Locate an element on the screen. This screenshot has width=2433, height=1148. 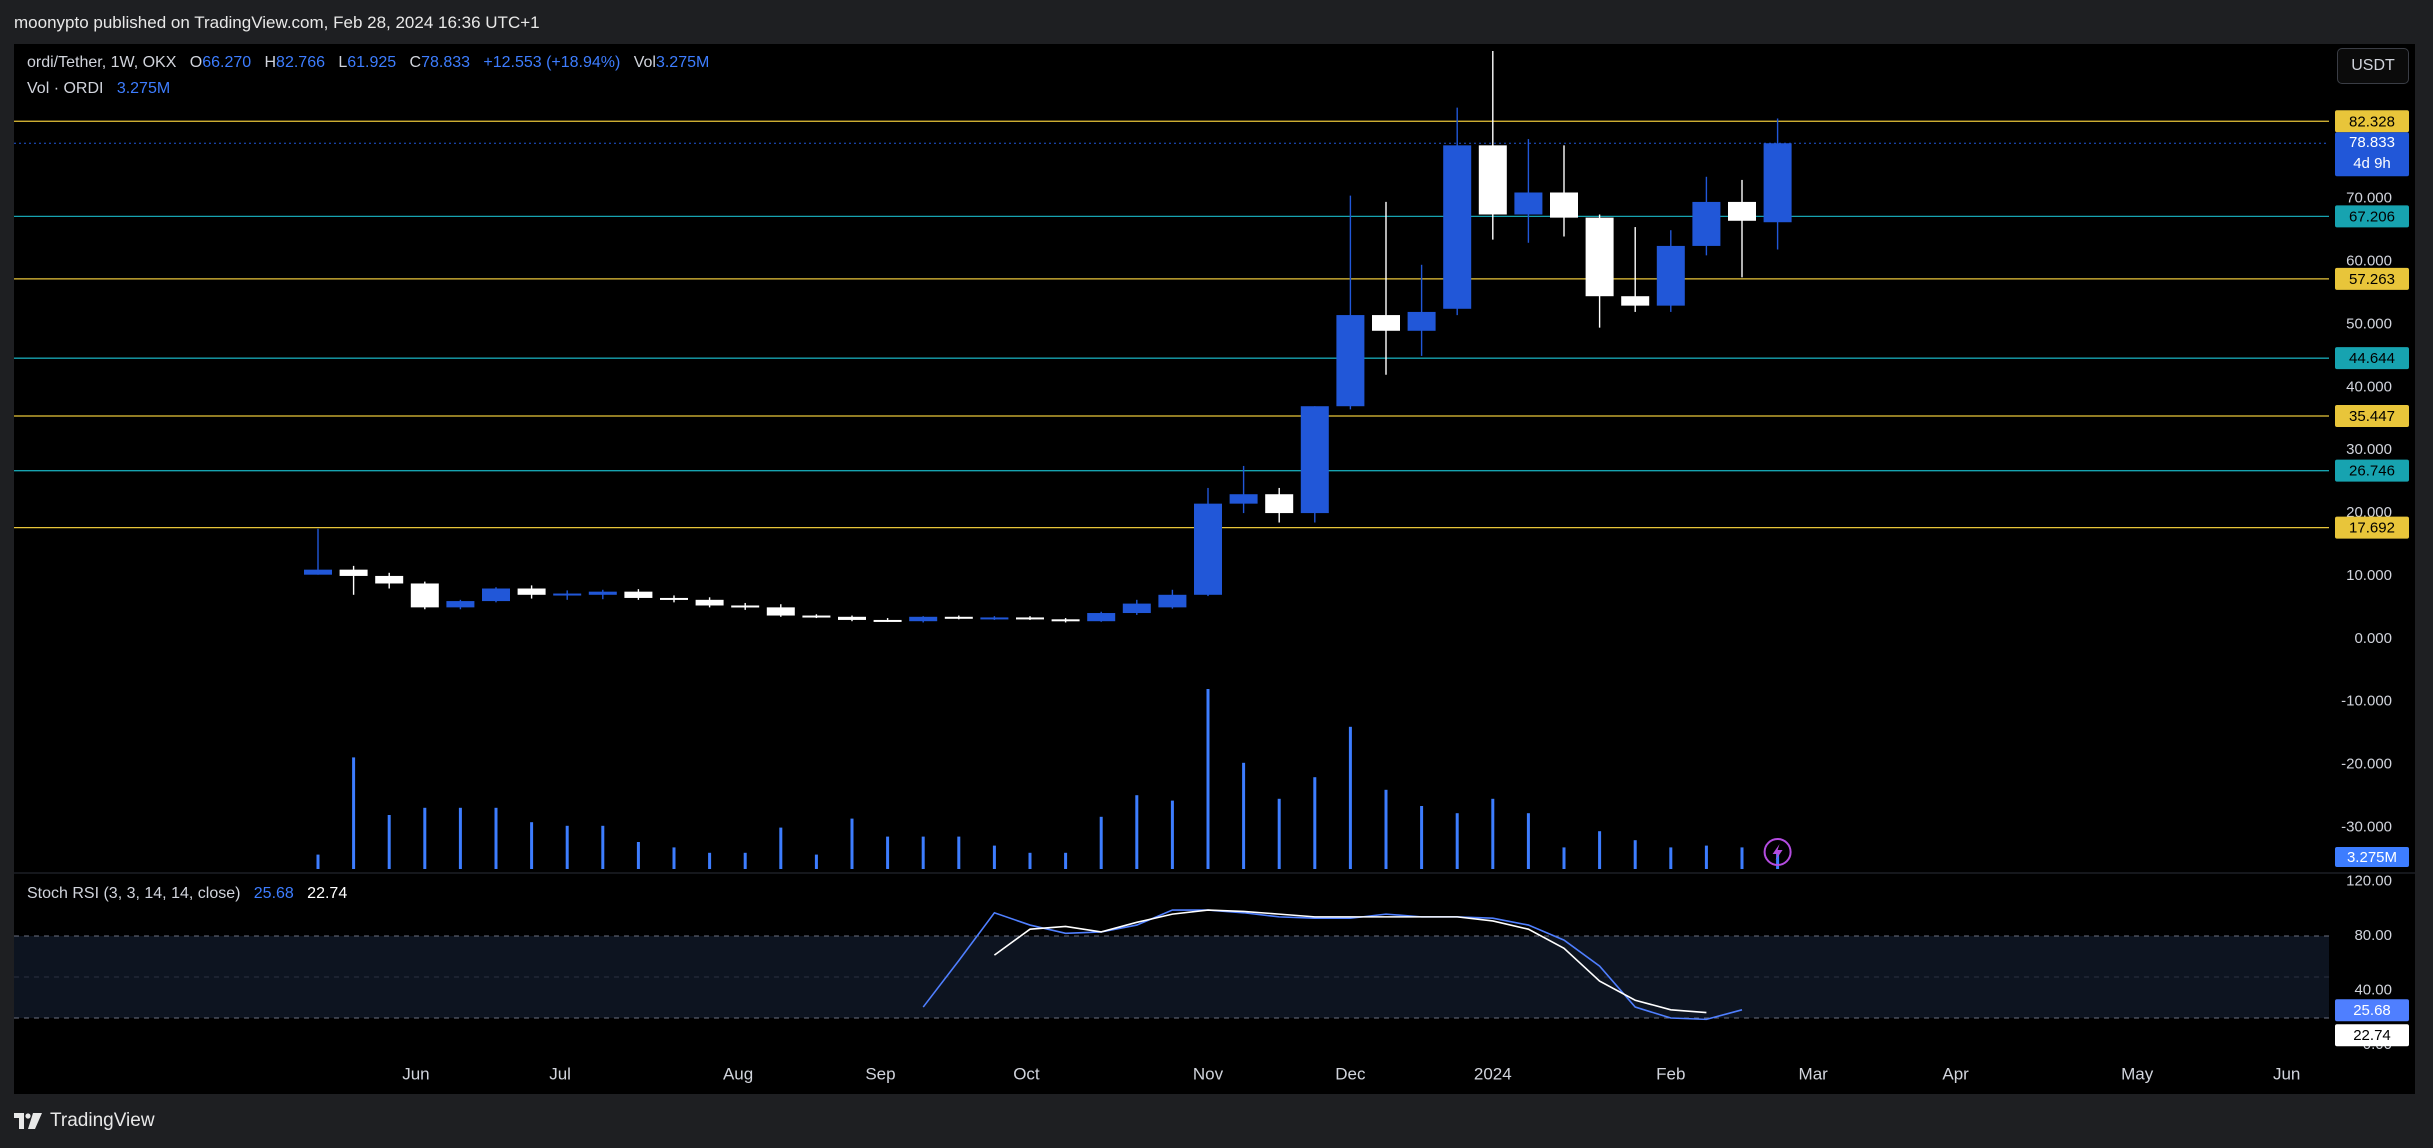
close-label: C is located at coordinates (415, 62).